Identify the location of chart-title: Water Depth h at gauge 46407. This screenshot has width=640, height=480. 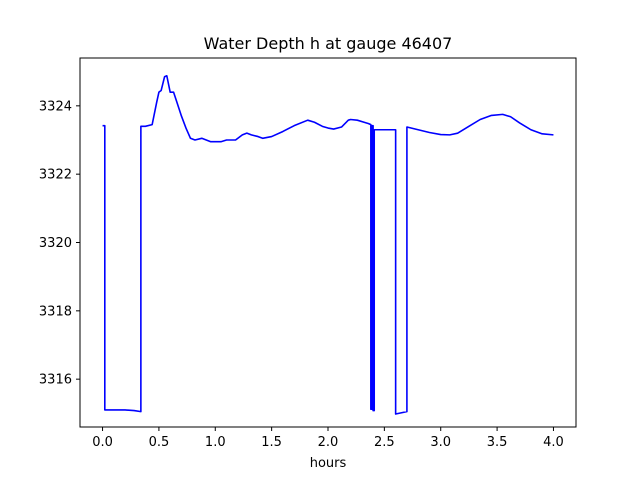
(328, 43).